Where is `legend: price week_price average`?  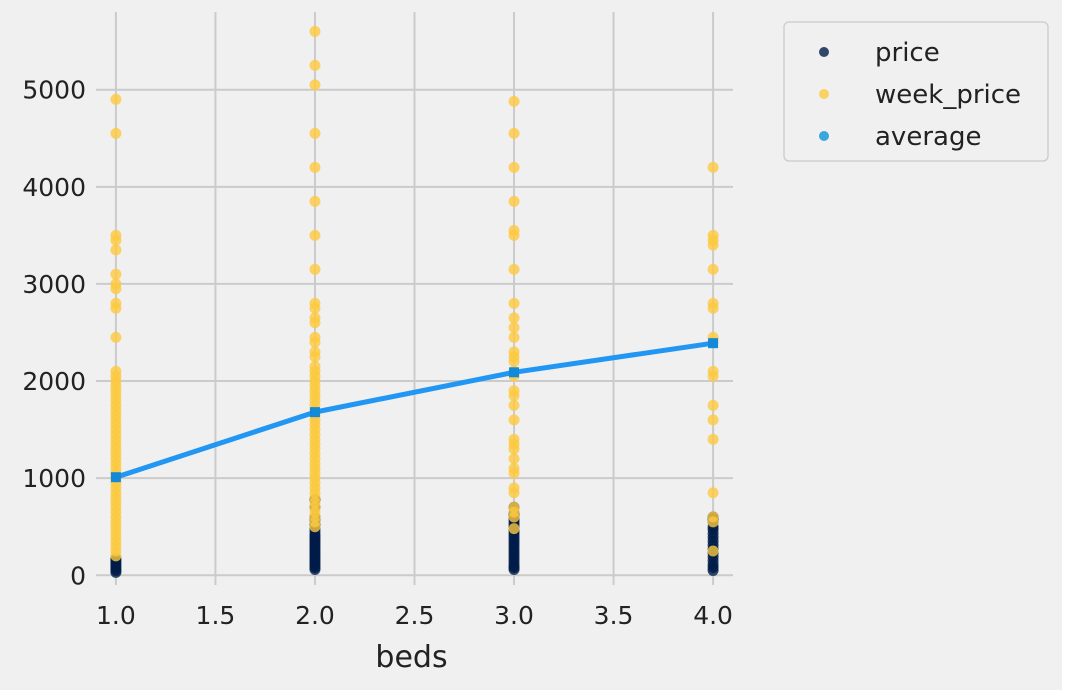
legend: price week_price average is located at coordinates (916, 91).